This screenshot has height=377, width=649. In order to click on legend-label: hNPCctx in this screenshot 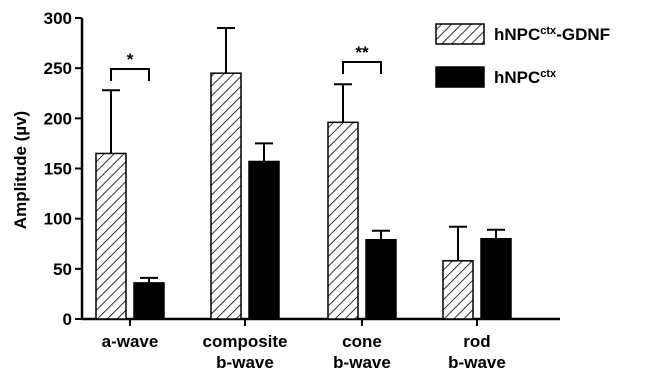, I will do `click(525, 77)`.